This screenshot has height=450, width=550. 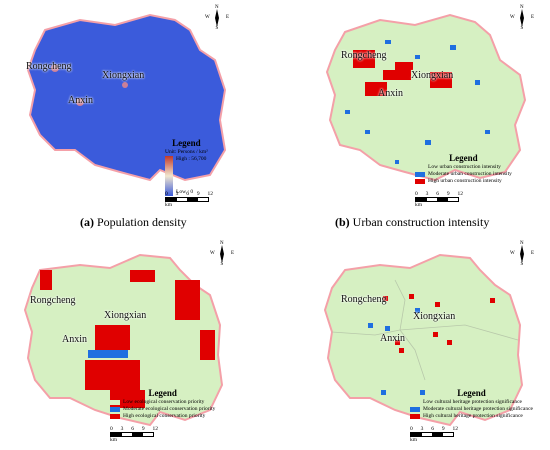 I want to click on moderate-patches, so click(x=417, y=102).